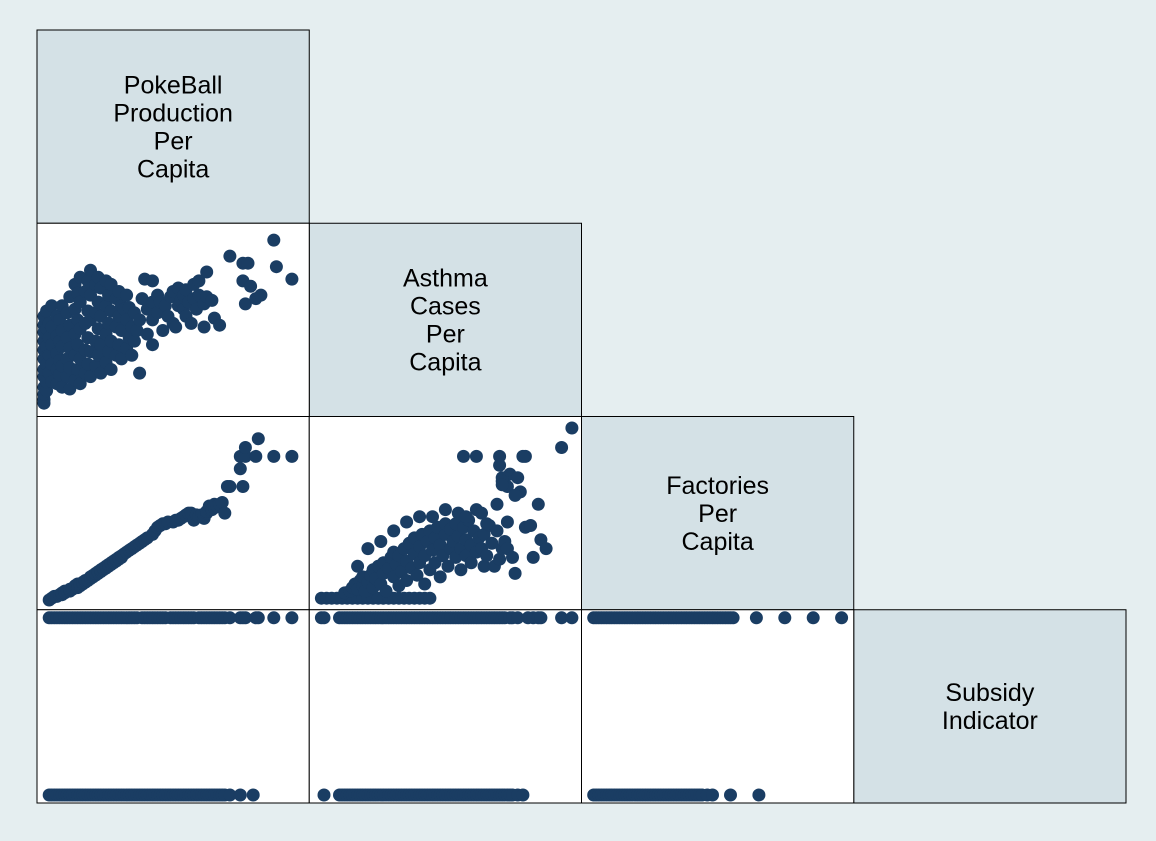  I want to click on variable-label-factories: Factories Per Capita, so click(717, 514).